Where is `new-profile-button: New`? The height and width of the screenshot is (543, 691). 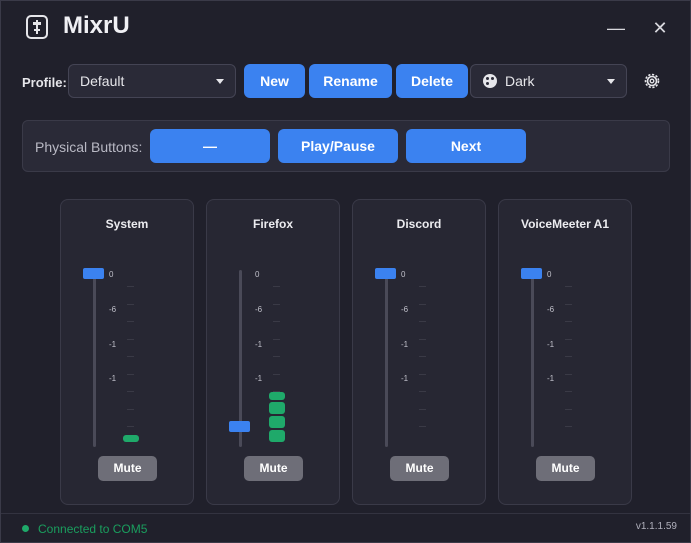
new-profile-button: New is located at coordinates (274, 81).